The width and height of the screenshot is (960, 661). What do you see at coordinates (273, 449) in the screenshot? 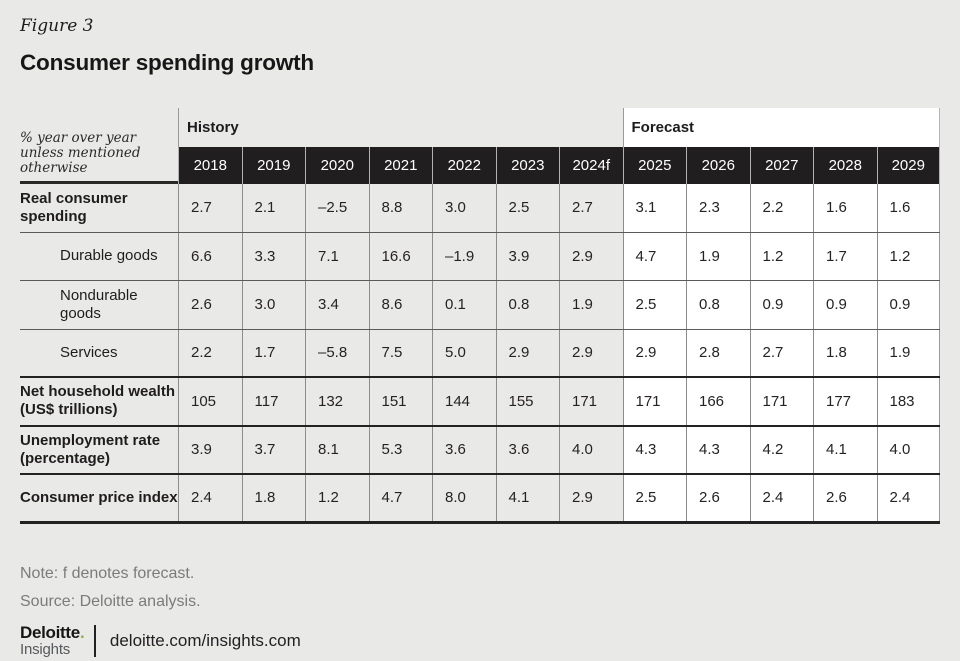
I see `value-cell: 3.7` at bounding box center [273, 449].